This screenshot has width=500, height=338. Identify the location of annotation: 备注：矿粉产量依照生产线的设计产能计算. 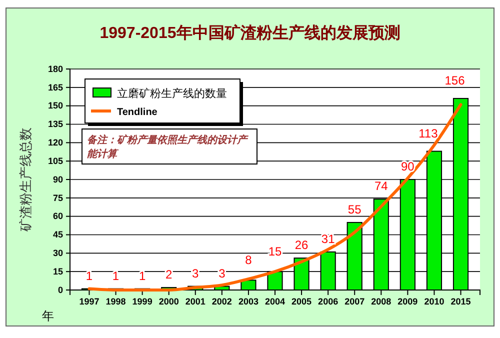
(168, 147).